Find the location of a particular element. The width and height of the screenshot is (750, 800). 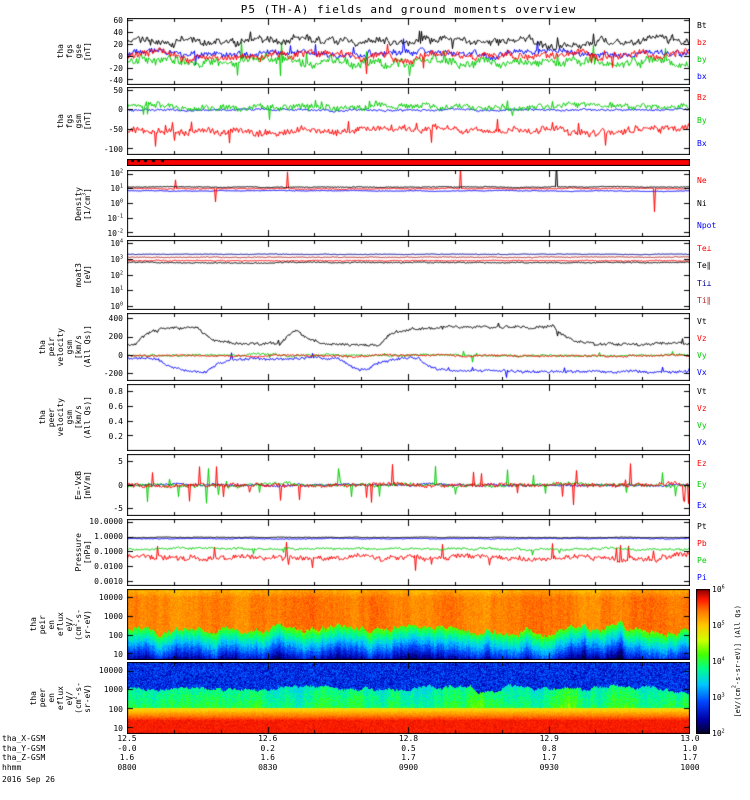

legend-Ex: Ex is located at coordinates (702, 505).